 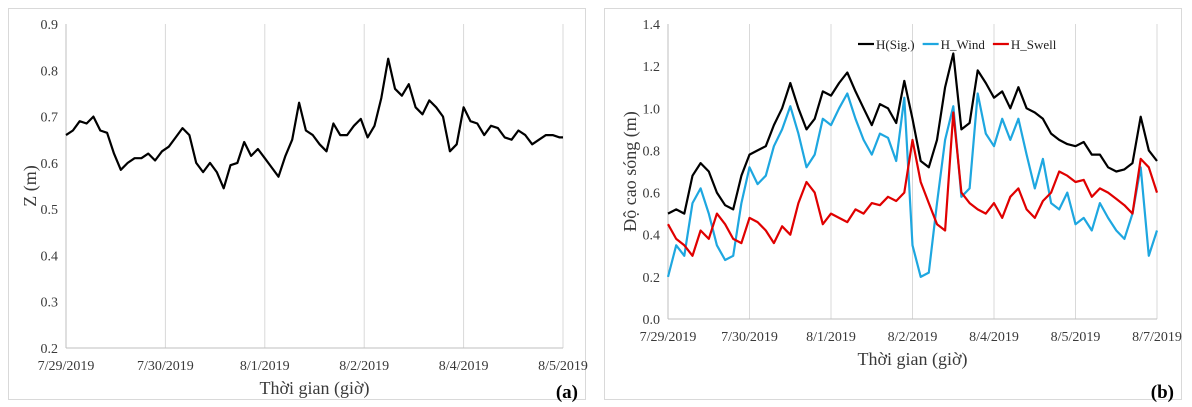 I want to click on panel-label: (a), so click(x=567, y=392).